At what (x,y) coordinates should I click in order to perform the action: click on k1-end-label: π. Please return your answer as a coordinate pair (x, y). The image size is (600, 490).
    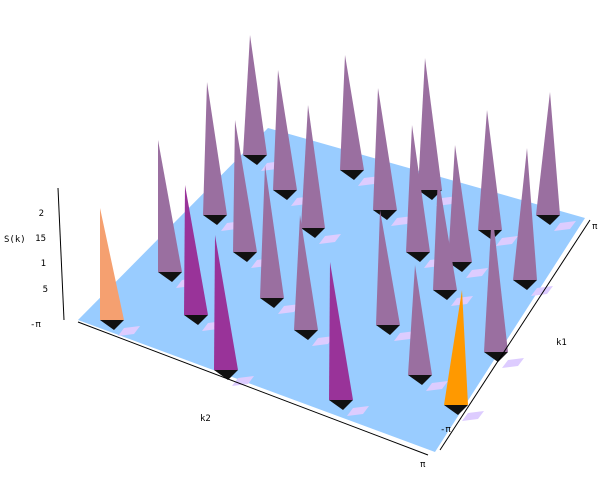
    Looking at the image, I should click on (595, 227).